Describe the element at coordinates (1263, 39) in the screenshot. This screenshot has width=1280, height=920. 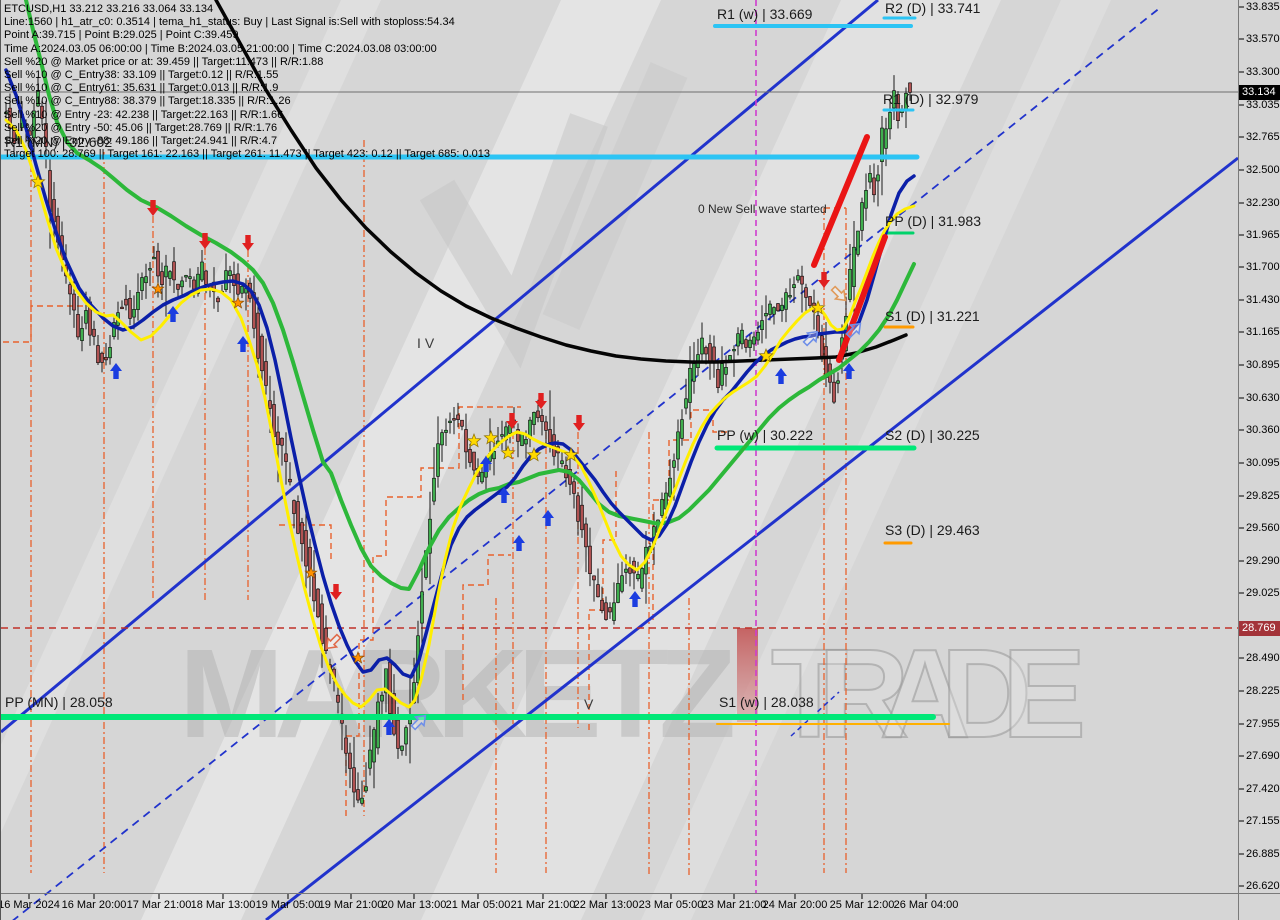
I see `price-tick-label: 33.570` at that location.